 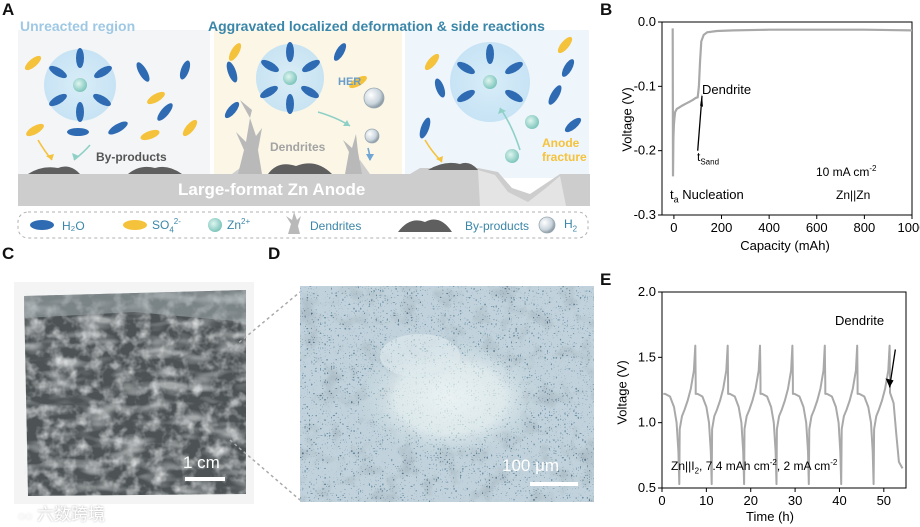 What do you see at coordinates (711, 194) in the screenshot?
I see `nucleation-text: Nucleation` at bounding box center [711, 194].